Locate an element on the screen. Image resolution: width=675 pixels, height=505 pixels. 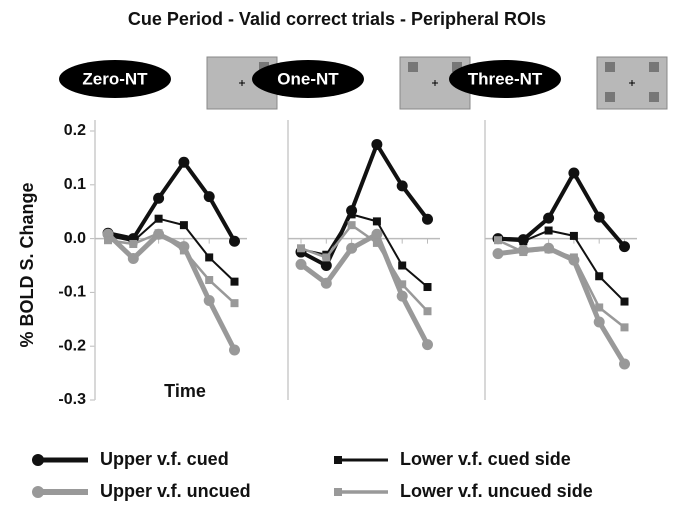
y-tick-label: 0.1 is located at coordinates (75, 184).